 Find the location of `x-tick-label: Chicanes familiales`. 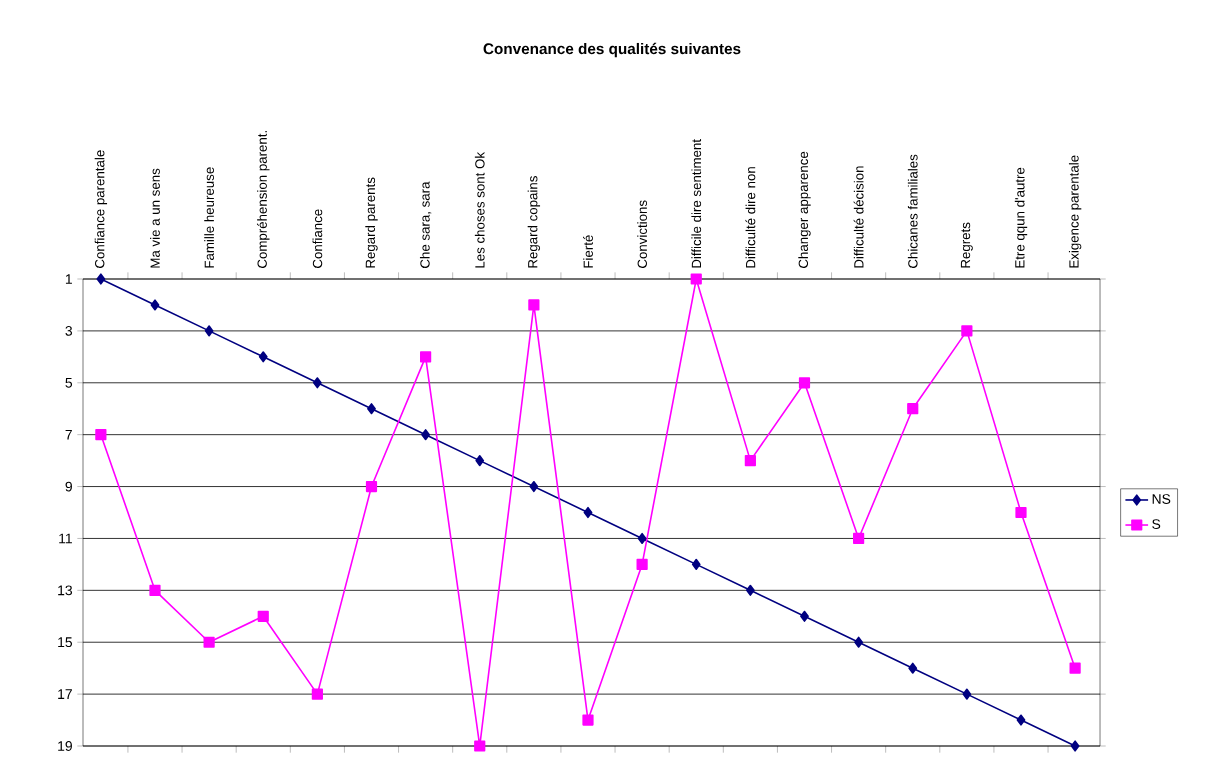

x-tick-label: Chicanes familiales is located at coordinates (912, 211).